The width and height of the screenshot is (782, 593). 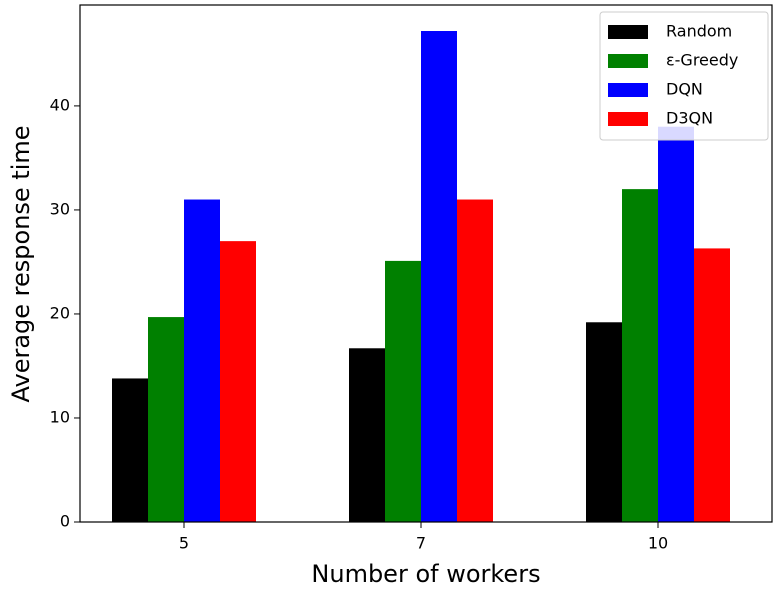 I want to click on y-tick-label: 20, so click(x=60, y=312).